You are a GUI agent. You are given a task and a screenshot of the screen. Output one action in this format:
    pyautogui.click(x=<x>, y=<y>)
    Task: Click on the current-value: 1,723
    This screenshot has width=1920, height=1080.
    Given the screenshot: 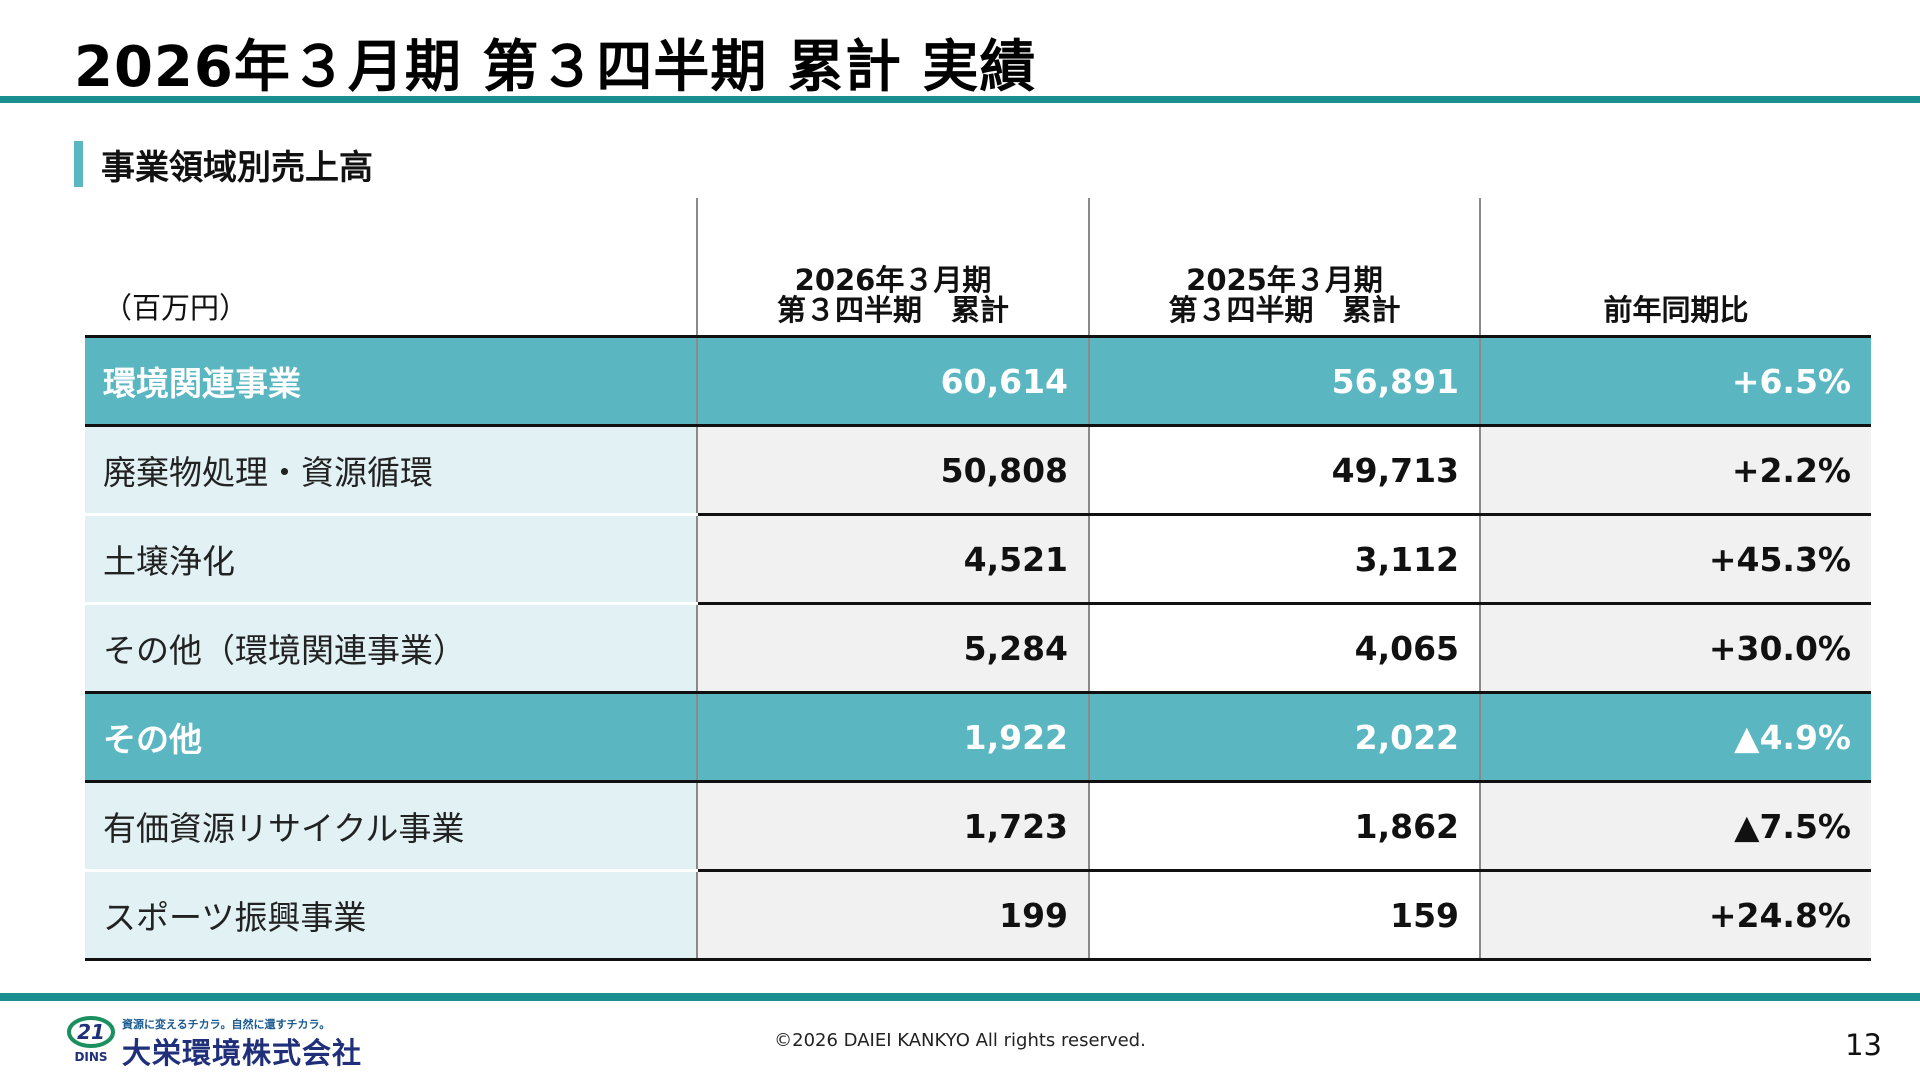 What is the action you would take?
    pyautogui.click(x=892, y=826)
    